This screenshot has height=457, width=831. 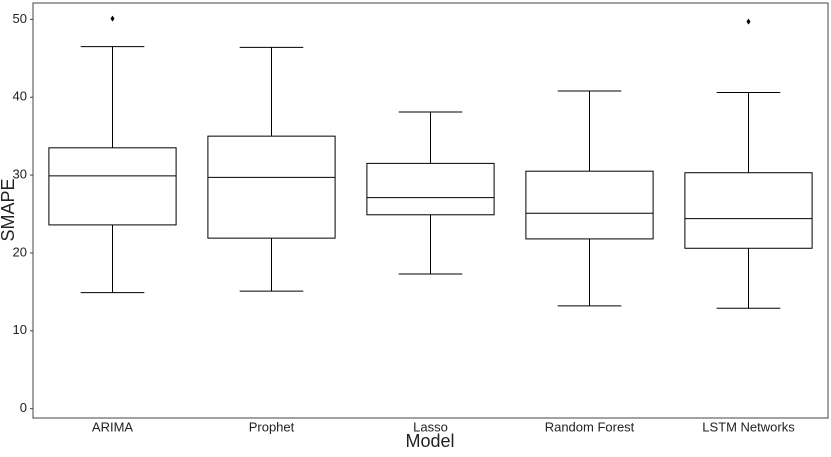 I want to click on y-tick-label: 50, so click(x=20, y=18).